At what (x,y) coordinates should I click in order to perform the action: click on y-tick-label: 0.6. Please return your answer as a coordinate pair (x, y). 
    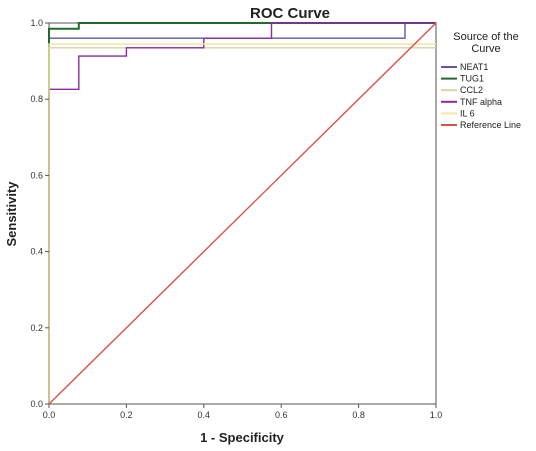
    Looking at the image, I should click on (36, 175).